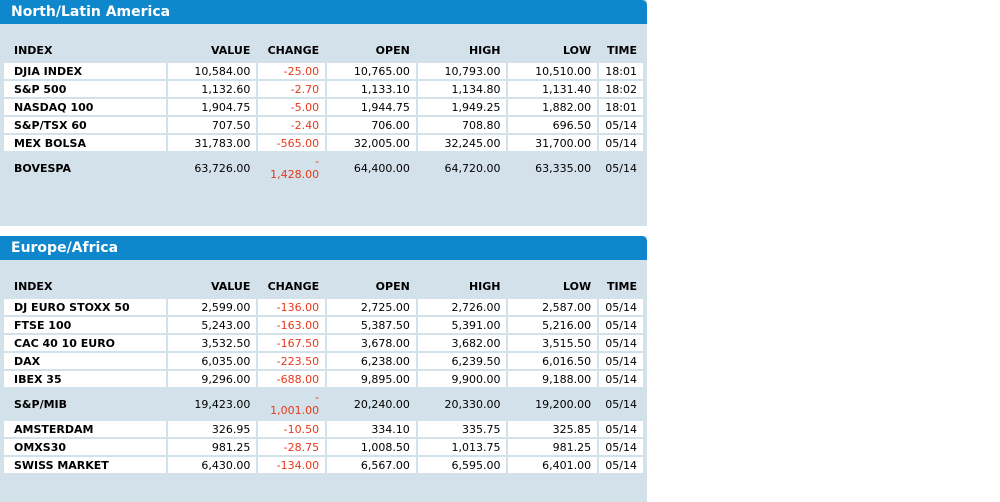  What do you see at coordinates (553, 361) in the screenshot?
I see `low-cell: 6,016.50` at bounding box center [553, 361].